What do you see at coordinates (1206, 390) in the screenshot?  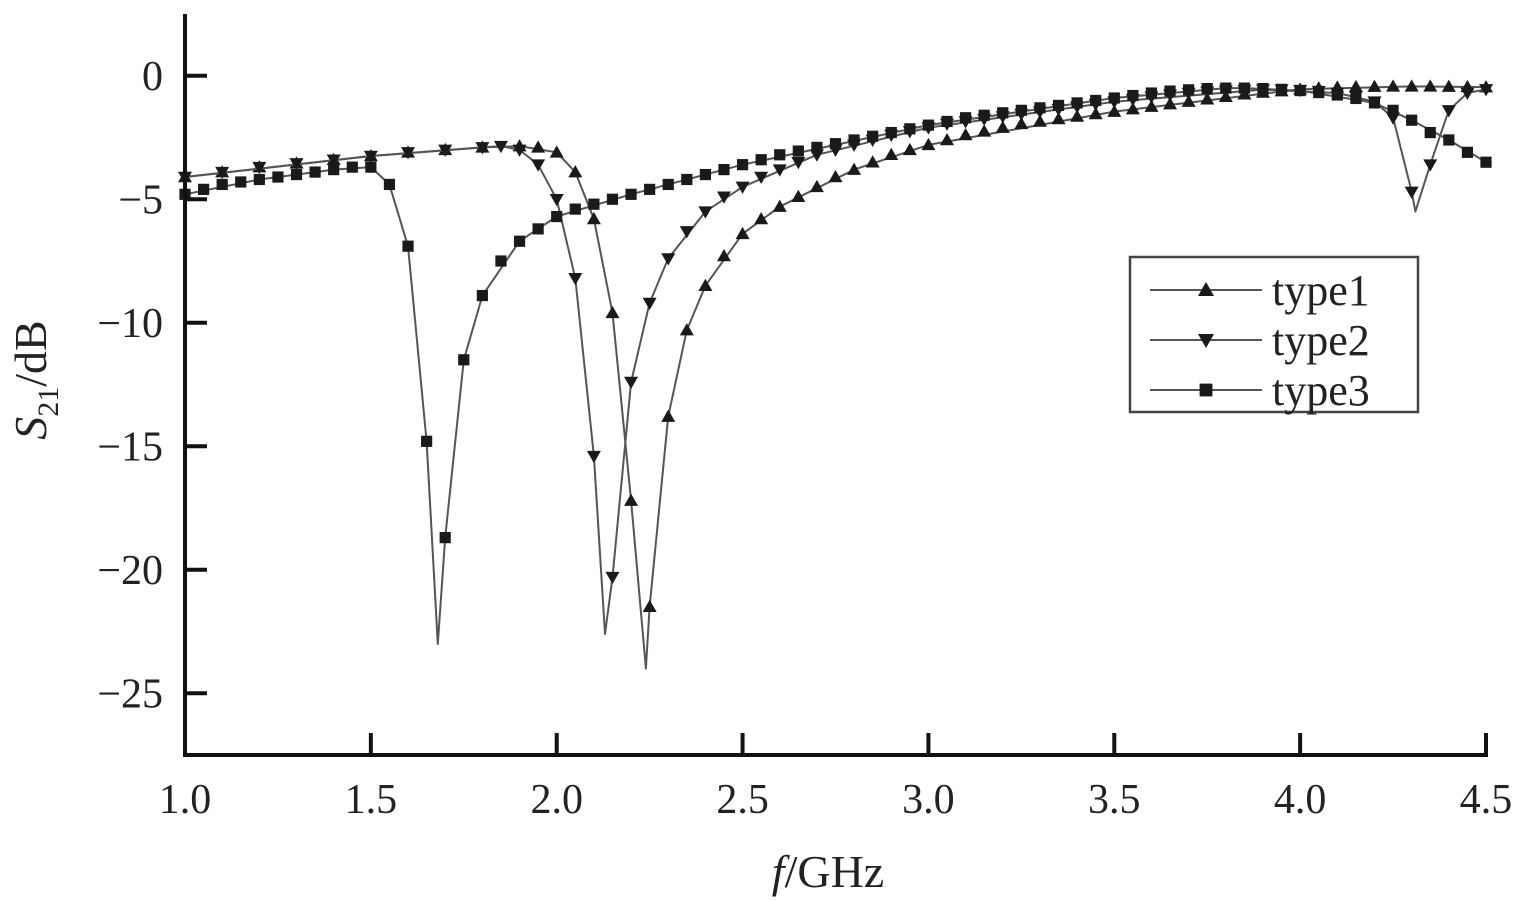 I see `legend-marker-type3` at bounding box center [1206, 390].